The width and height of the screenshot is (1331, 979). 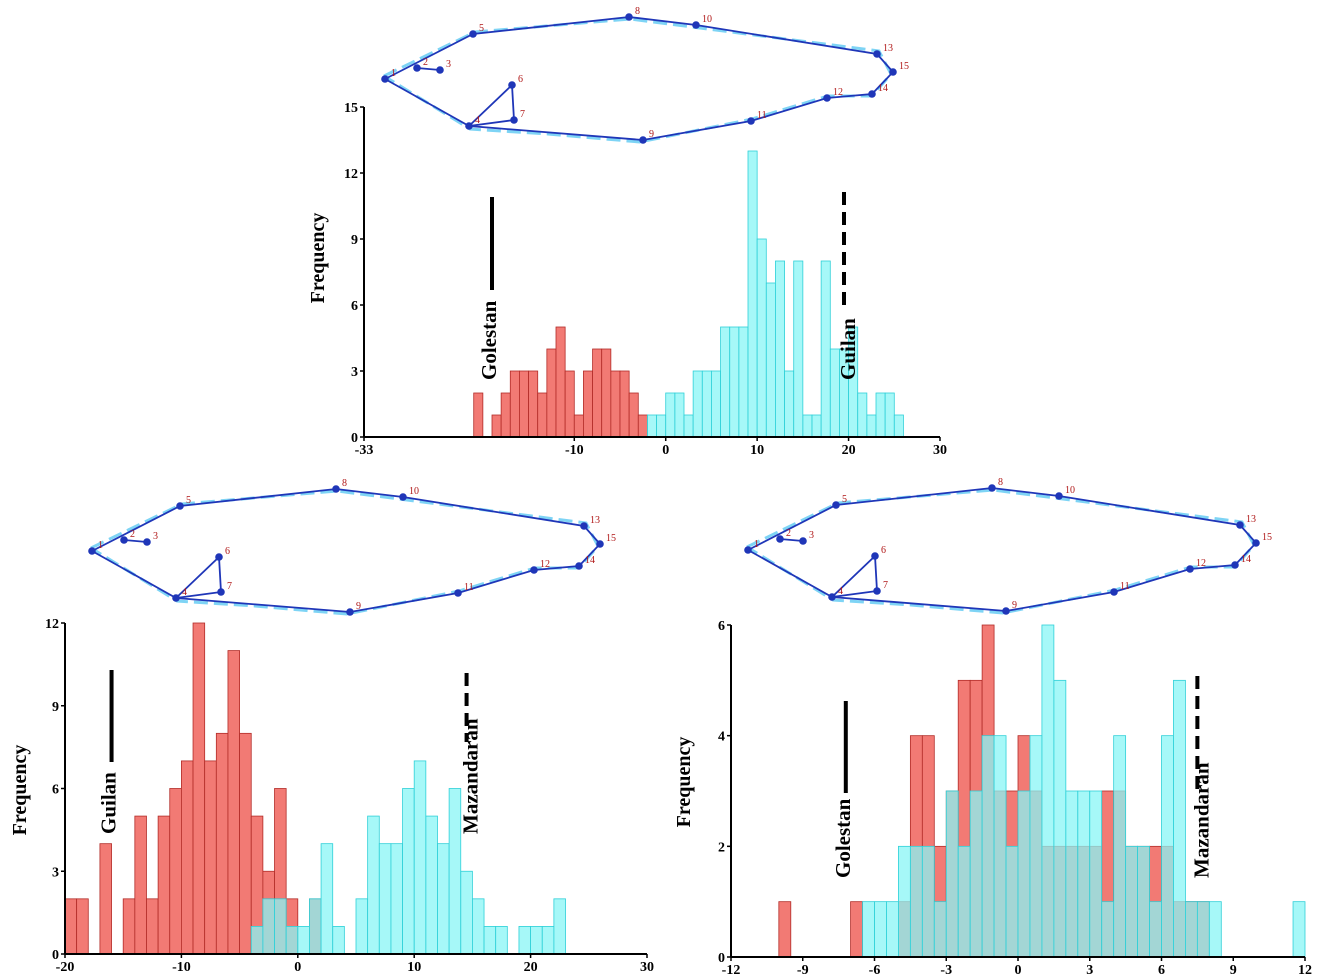 I want to click on y-tick-label: 0, so click(x=721, y=958).